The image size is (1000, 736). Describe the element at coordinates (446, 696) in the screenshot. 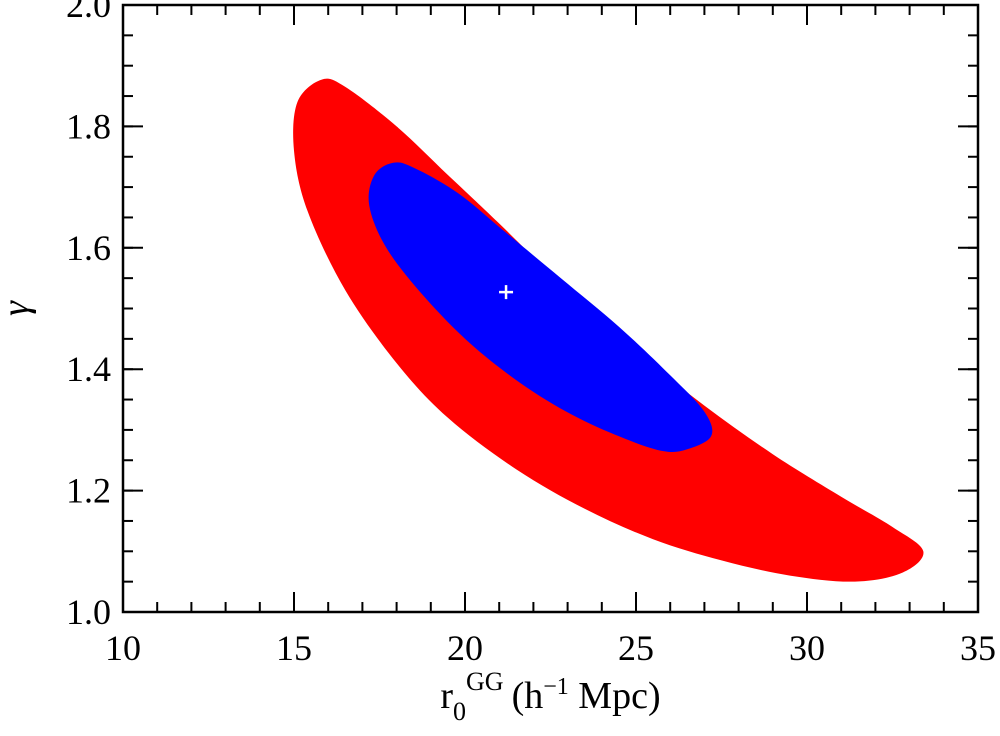

I see `x-axis-title-base: r` at that location.